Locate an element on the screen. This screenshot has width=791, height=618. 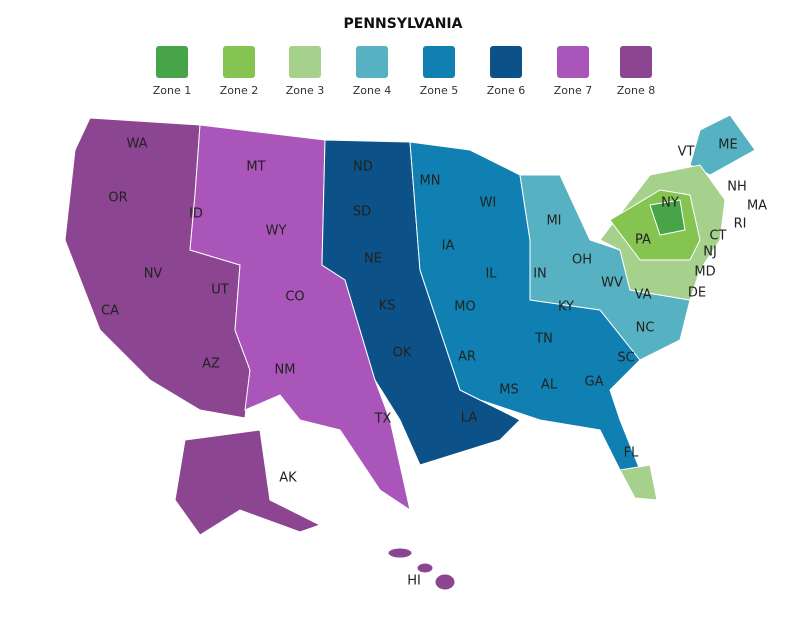
state-label: AK is located at coordinates (288, 478).